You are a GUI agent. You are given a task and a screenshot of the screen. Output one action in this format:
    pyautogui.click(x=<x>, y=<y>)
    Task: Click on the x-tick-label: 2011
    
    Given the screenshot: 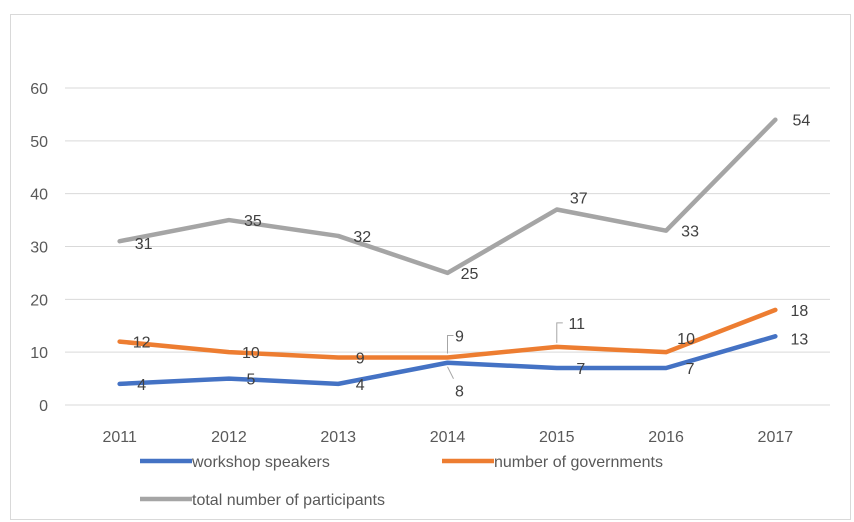 What is the action you would take?
    pyautogui.click(x=119, y=437)
    